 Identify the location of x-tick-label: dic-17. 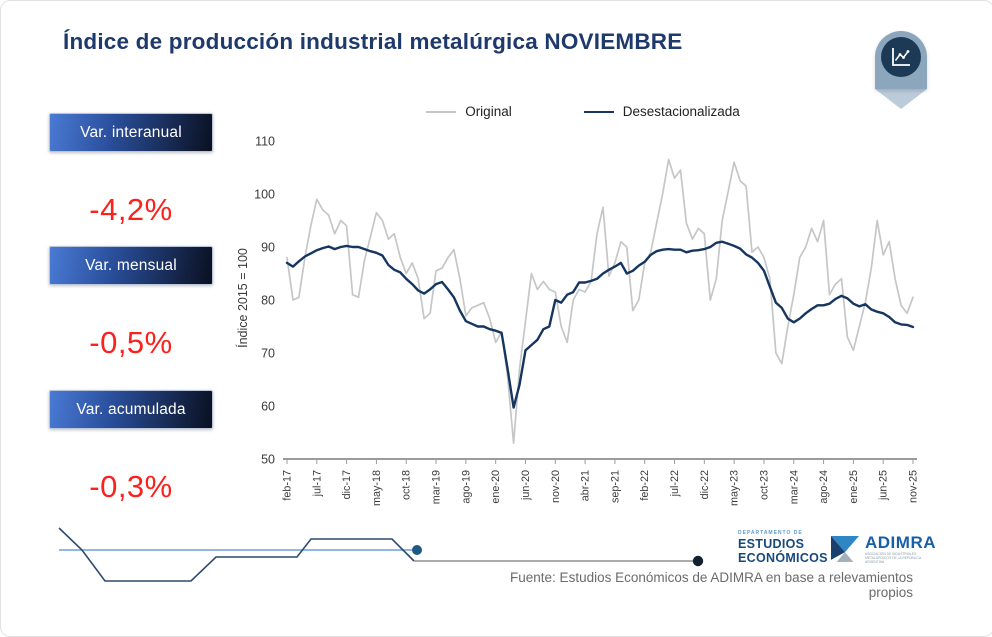
(347, 484).